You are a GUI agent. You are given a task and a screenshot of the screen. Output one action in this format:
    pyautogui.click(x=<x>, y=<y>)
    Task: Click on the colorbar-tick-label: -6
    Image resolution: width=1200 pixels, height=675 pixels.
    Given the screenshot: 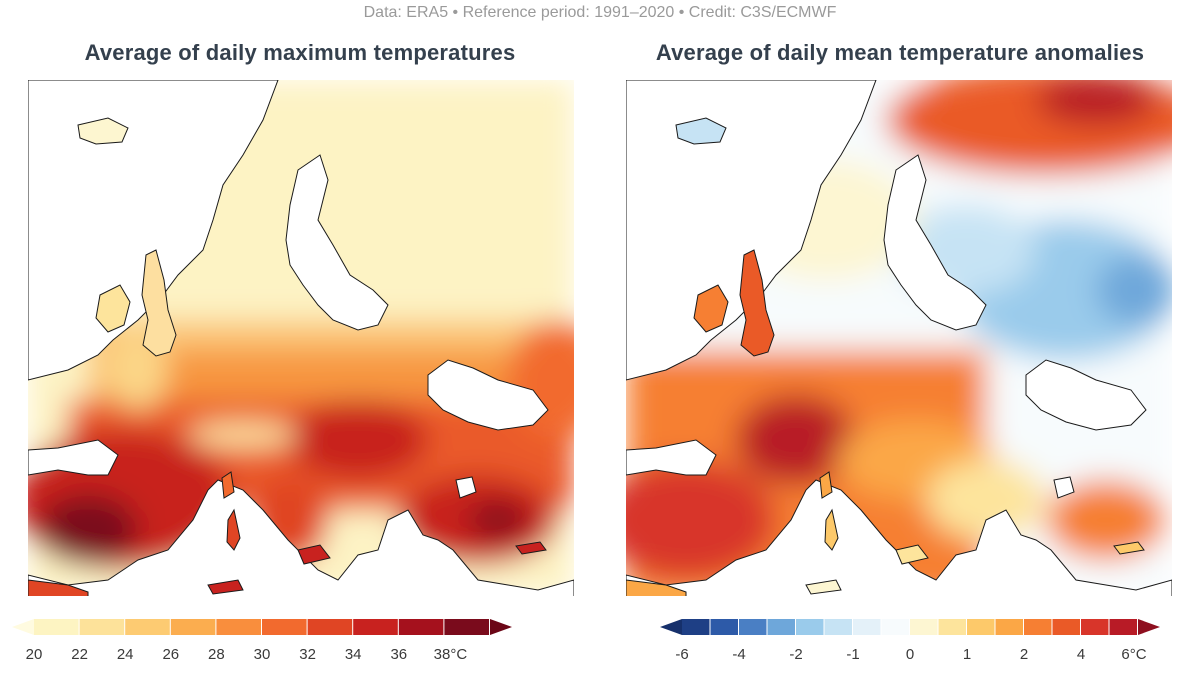 What is the action you would take?
    pyautogui.click(x=682, y=654)
    